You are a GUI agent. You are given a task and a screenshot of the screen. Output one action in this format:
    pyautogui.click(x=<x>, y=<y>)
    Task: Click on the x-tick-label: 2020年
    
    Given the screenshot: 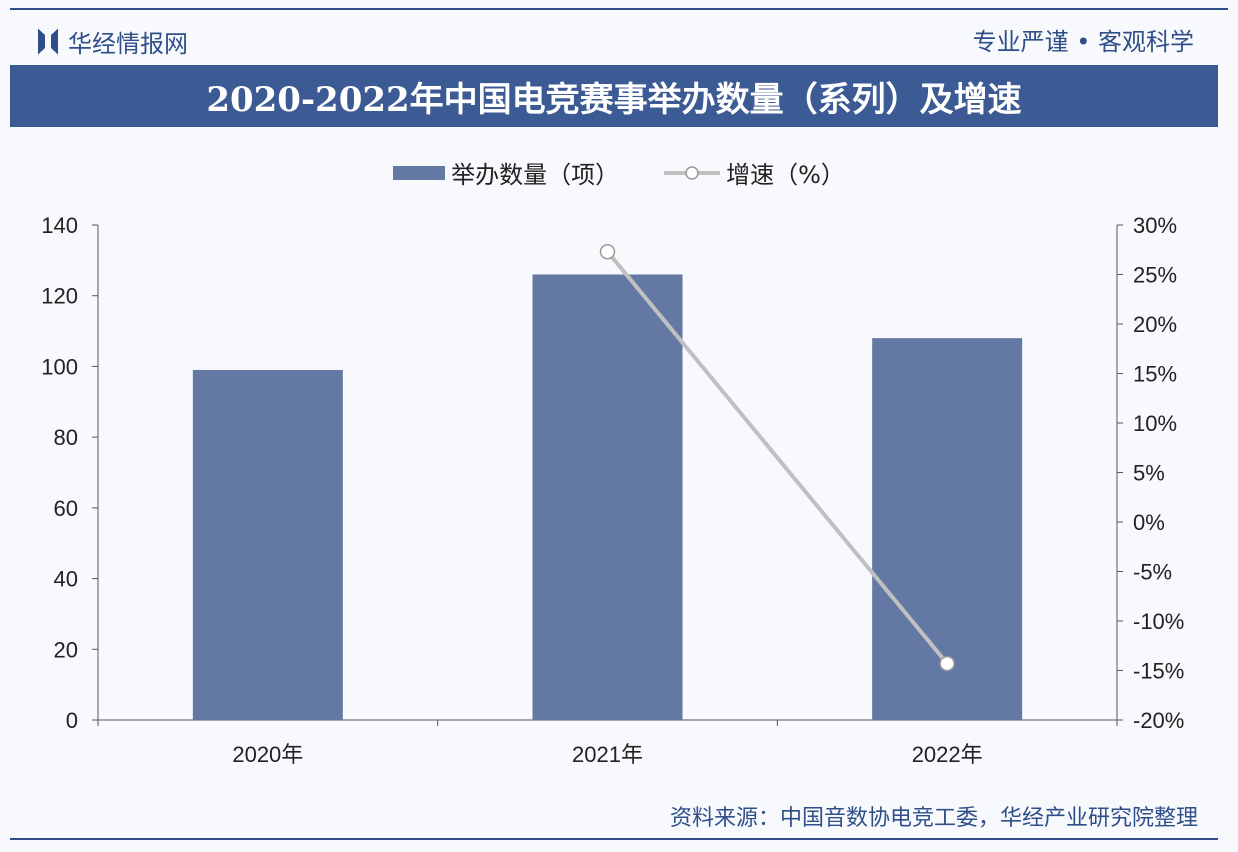 What is the action you would take?
    pyautogui.click(x=267, y=754)
    